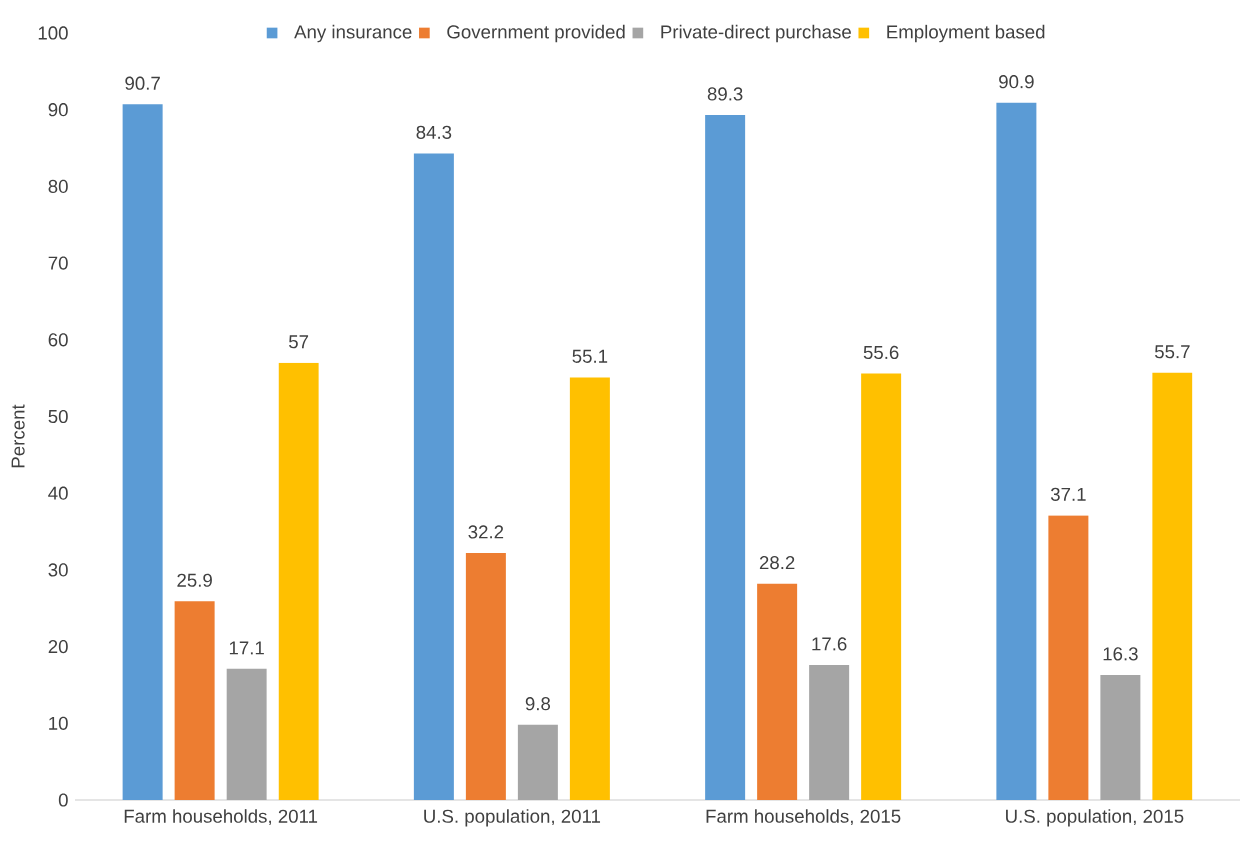  What do you see at coordinates (777, 562) in the screenshot?
I see `data-label: 28.2` at bounding box center [777, 562].